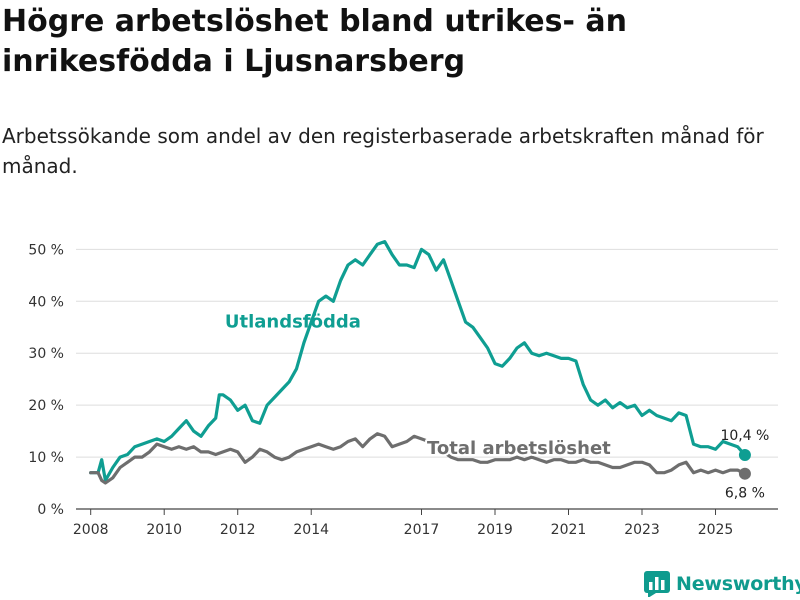 The width and height of the screenshot is (800, 600). I want to click on x-tick-label: 2017, so click(422, 530).